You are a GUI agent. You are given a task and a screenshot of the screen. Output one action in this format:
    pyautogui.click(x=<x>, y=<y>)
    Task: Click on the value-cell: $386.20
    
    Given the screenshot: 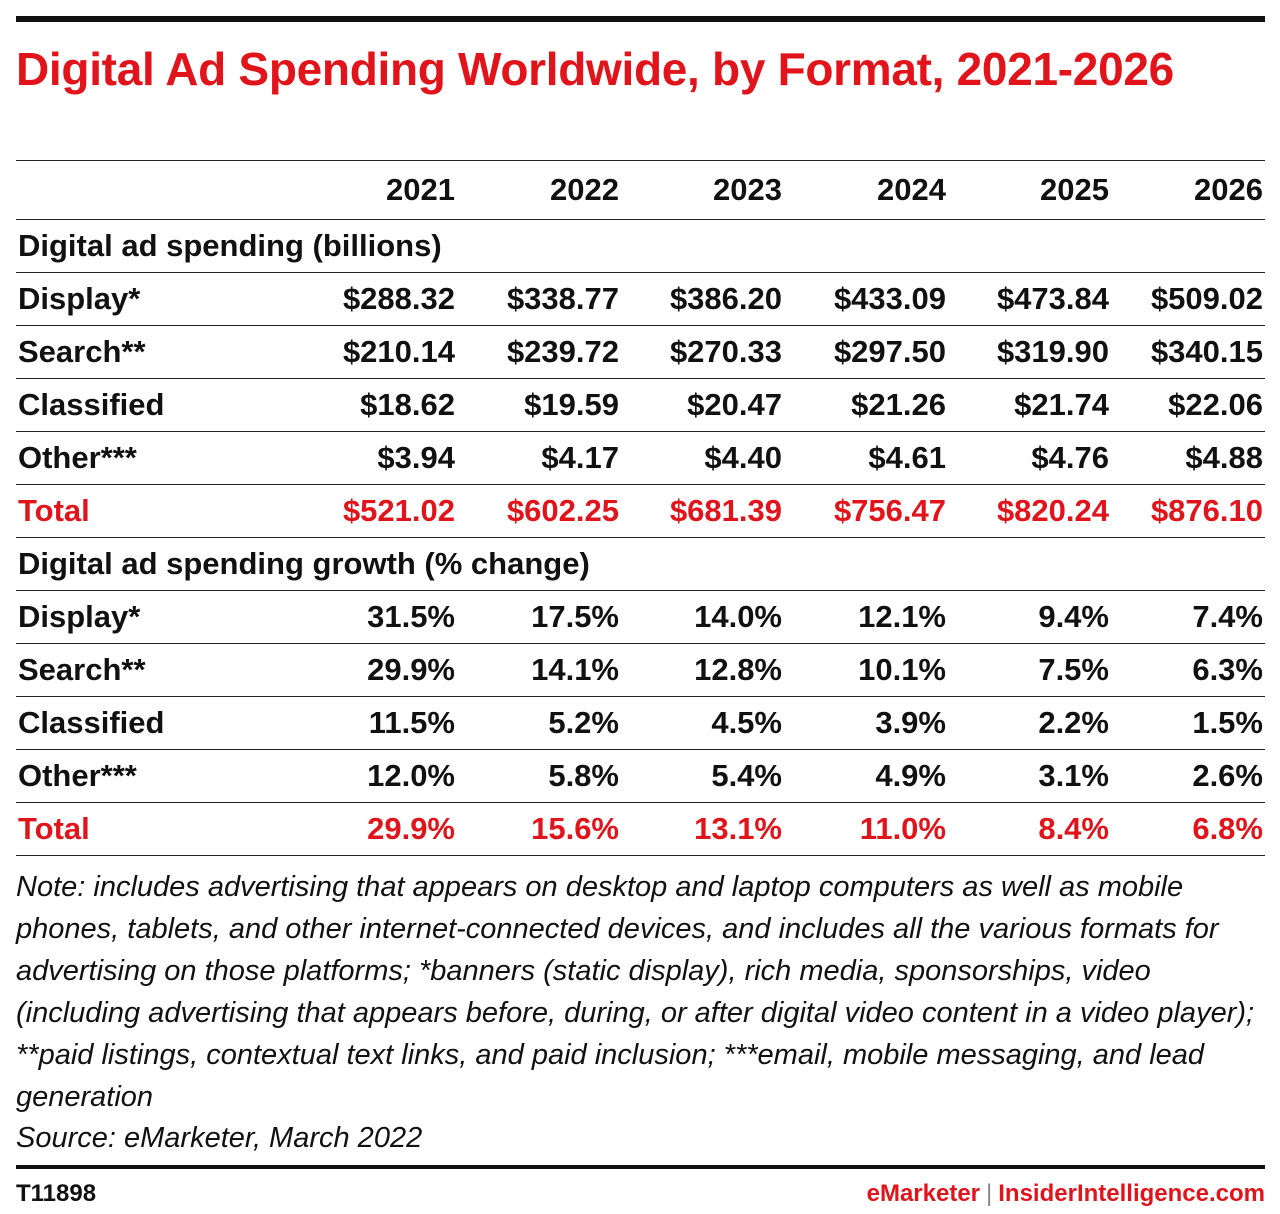 What is the action you would take?
    pyautogui.click(x=725, y=298)
    